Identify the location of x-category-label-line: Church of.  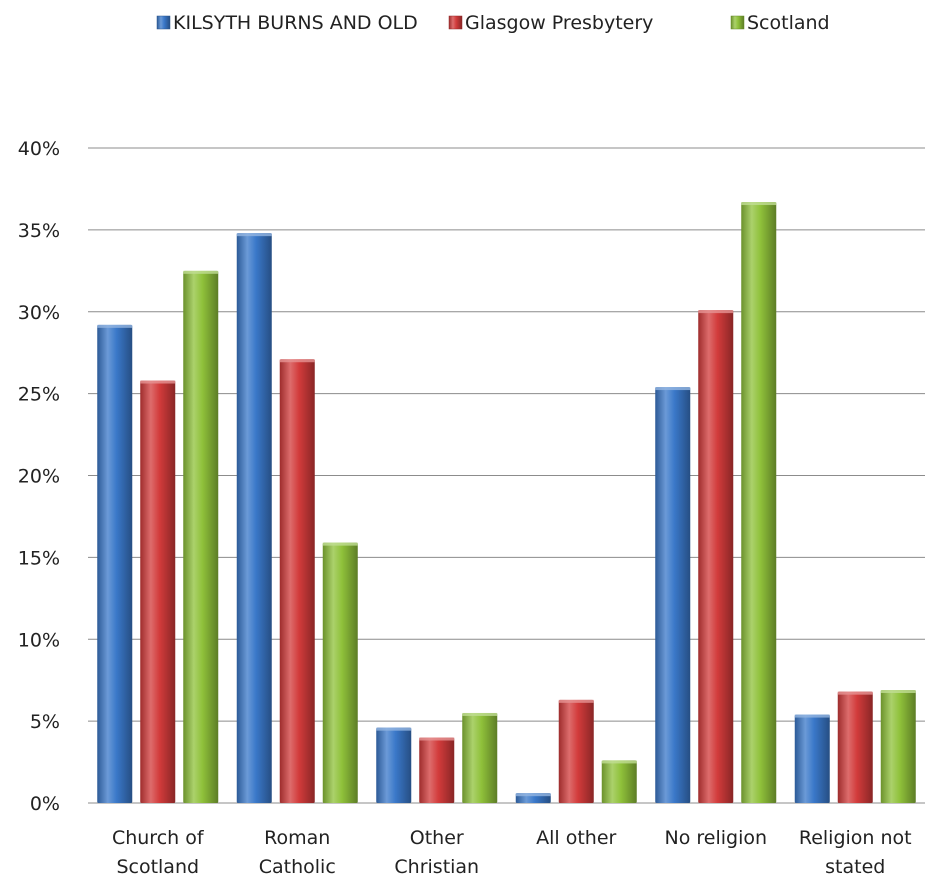
(158, 838).